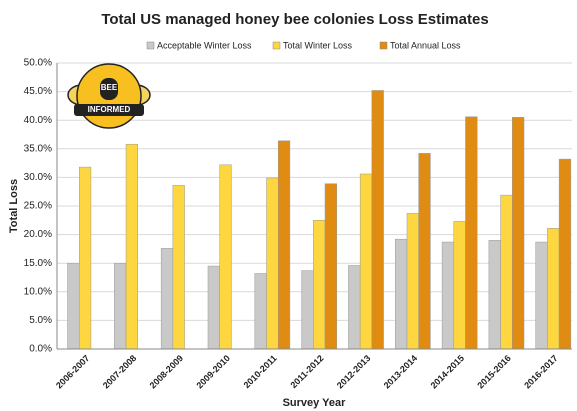 The width and height of the screenshot is (577, 411). What do you see at coordinates (448, 372) in the screenshot?
I see `x-tick-label: 2014-2015` at bounding box center [448, 372].